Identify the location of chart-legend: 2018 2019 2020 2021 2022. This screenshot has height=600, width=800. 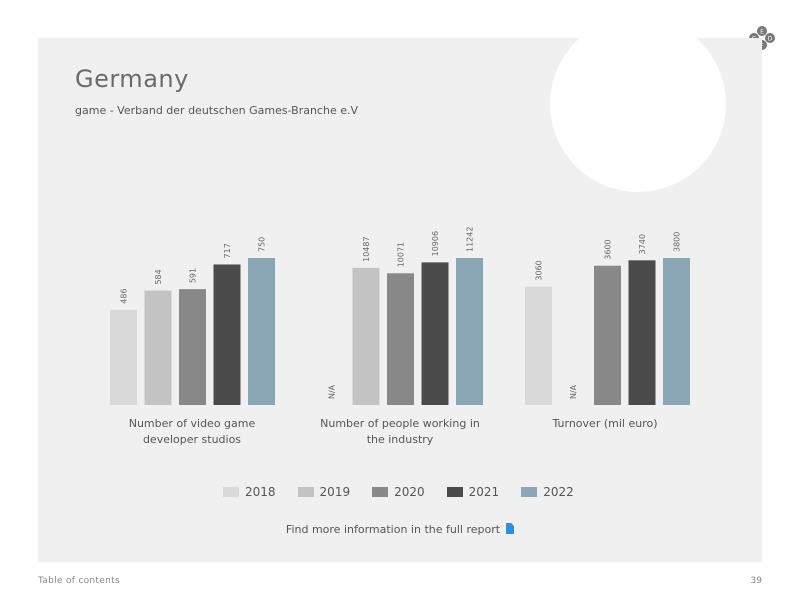
(398, 492).